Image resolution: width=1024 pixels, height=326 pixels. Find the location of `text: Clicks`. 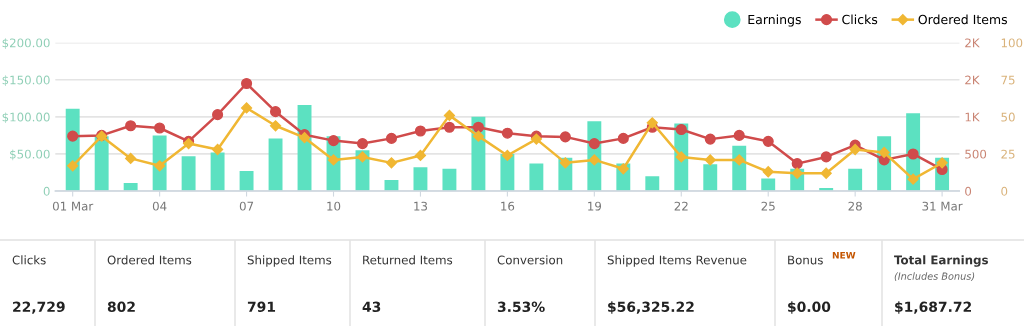

text: Clicks is located at coordinates (29, 260).